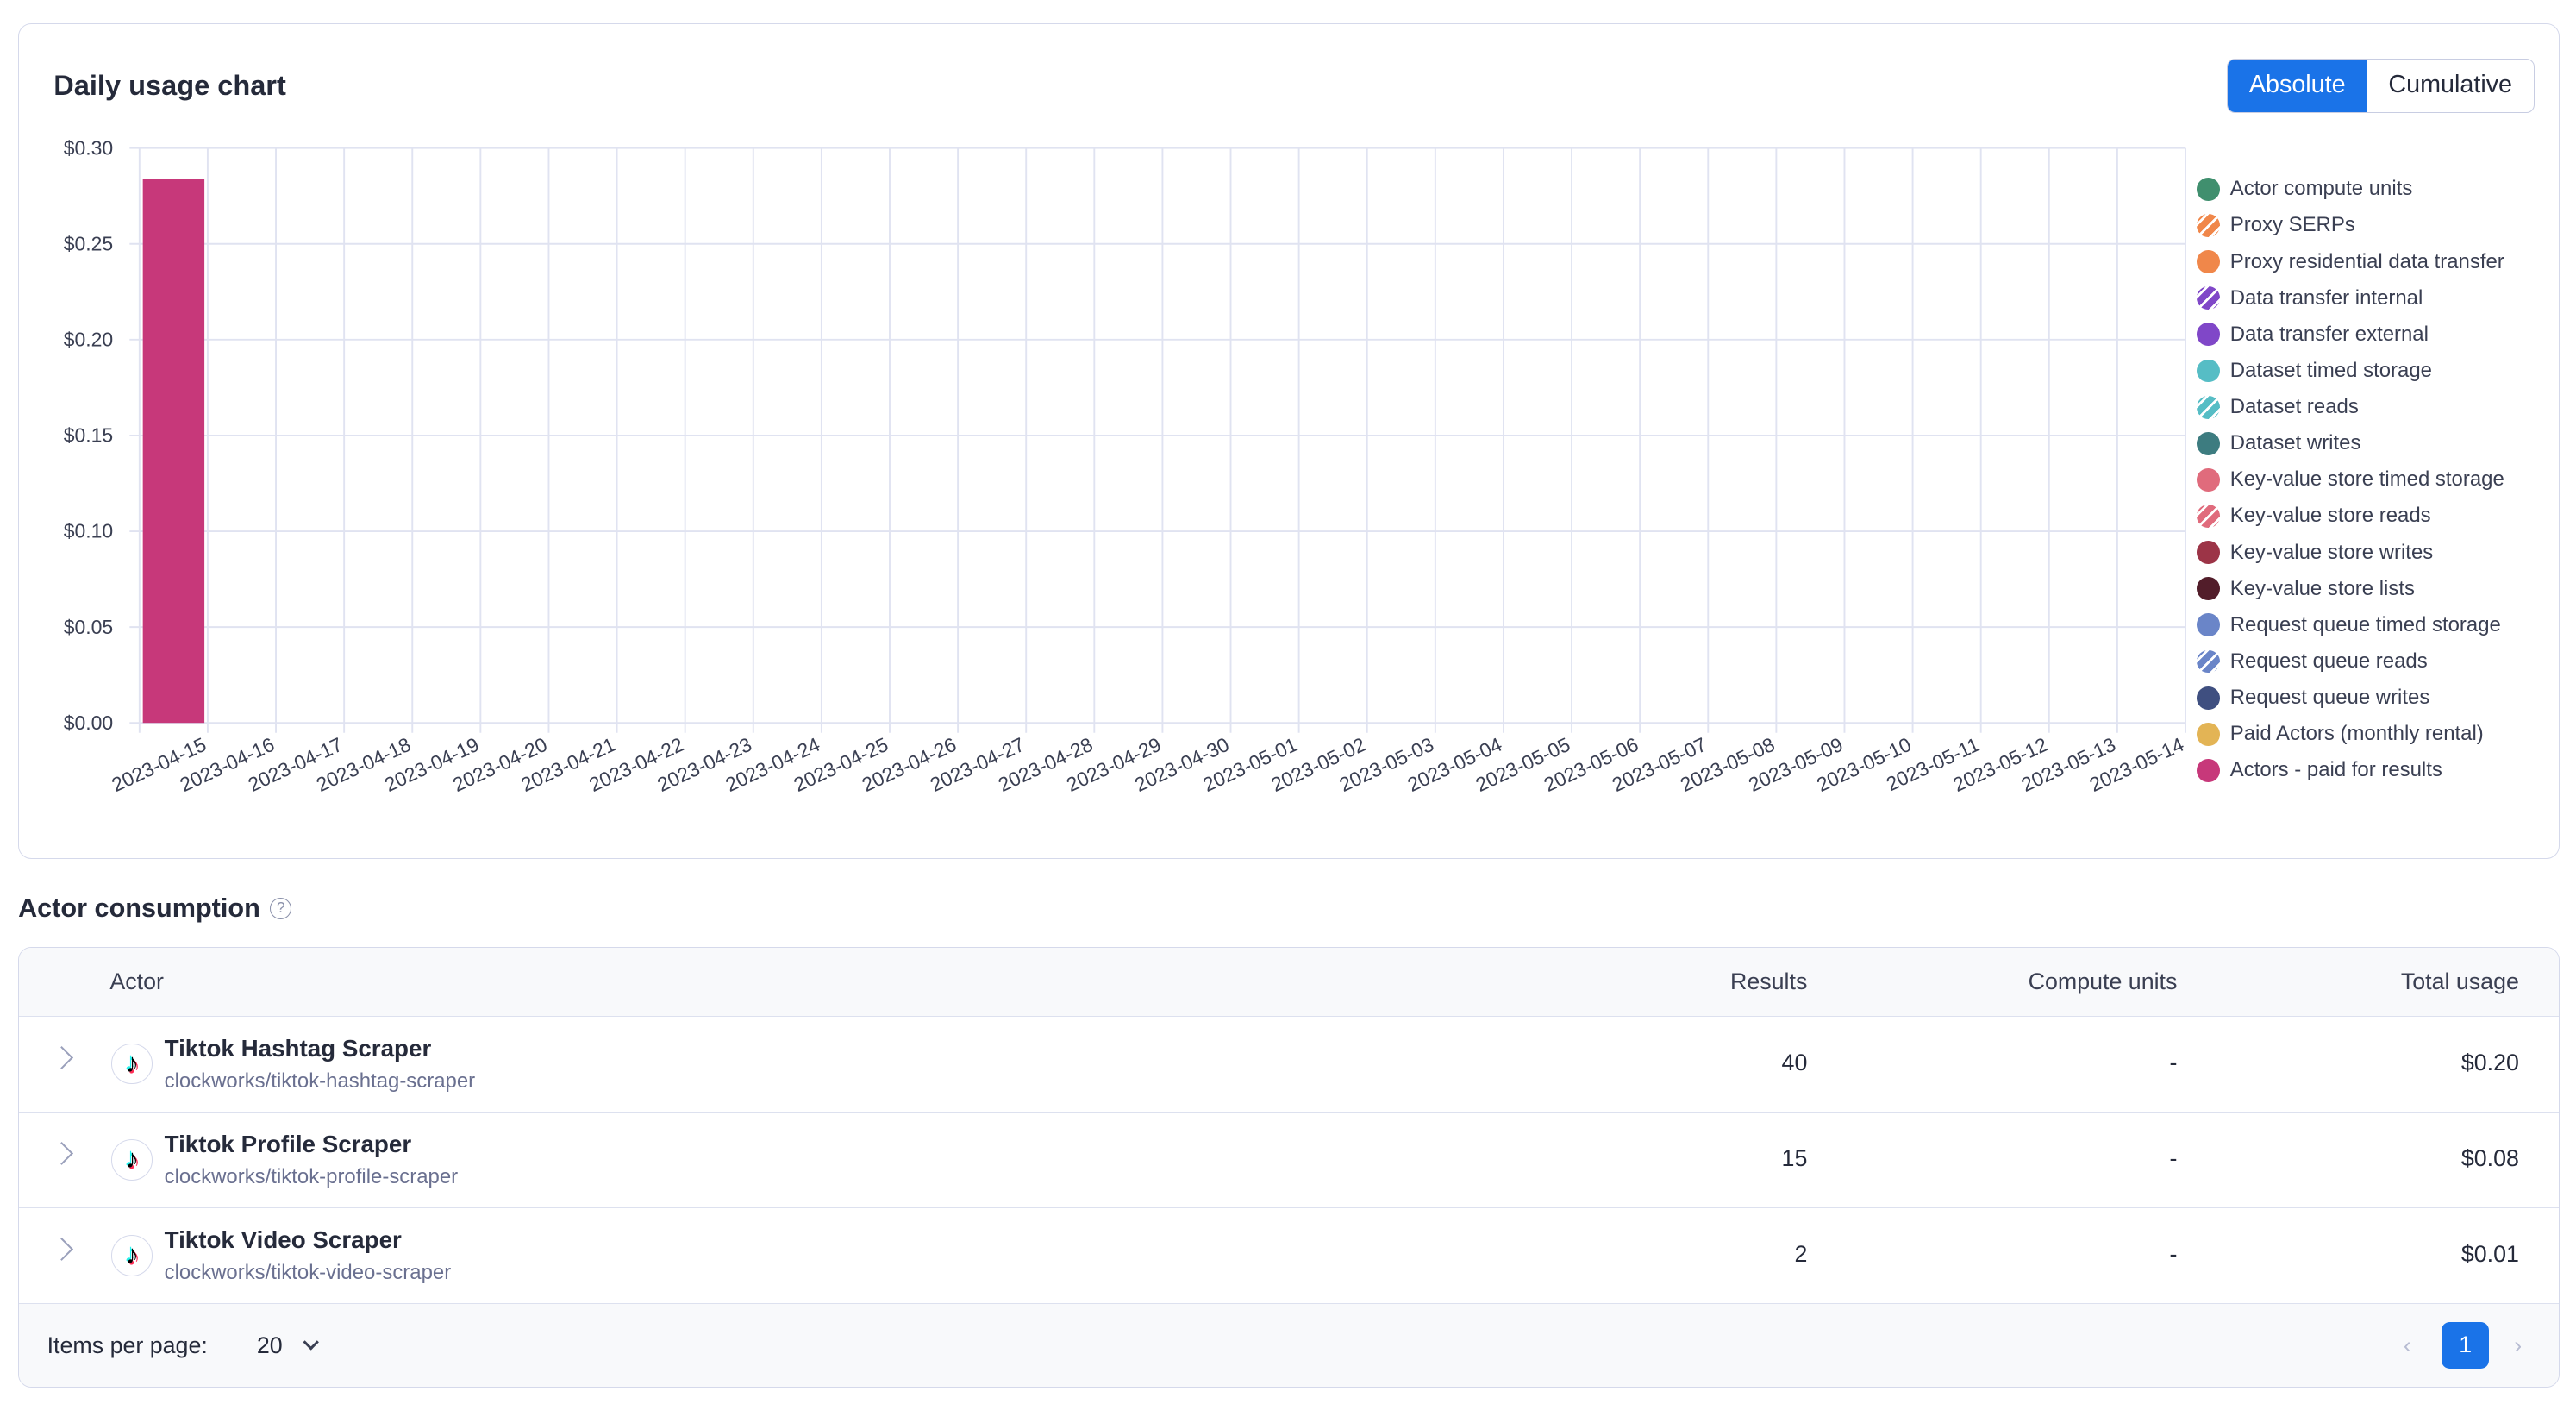 This screenshot has height=1404, width=2576. Describe the element at coordinates (288, 1144) in the screenshot. I see `actor-name: Tiktok Profile Scraper` at that location.